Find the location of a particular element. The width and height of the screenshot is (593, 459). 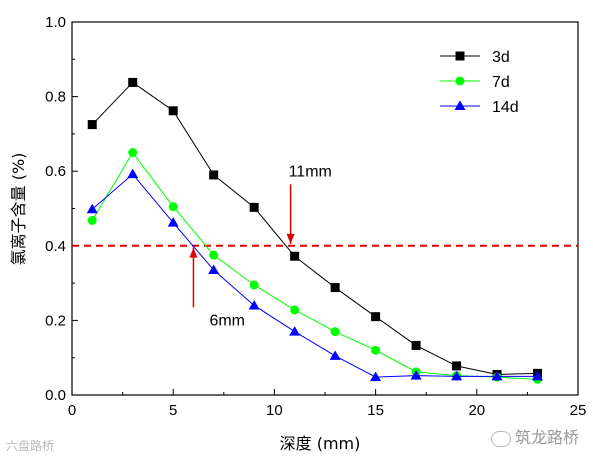

annotation-label: 6mm is located at coordinates (227, 320).